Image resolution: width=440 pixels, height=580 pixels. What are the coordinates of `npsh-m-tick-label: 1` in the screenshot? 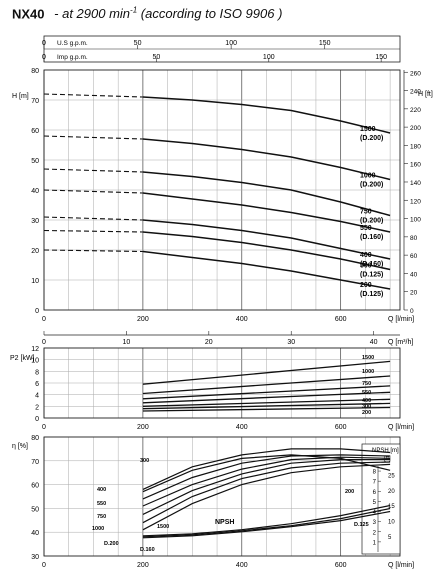 It's located at (375, 543).